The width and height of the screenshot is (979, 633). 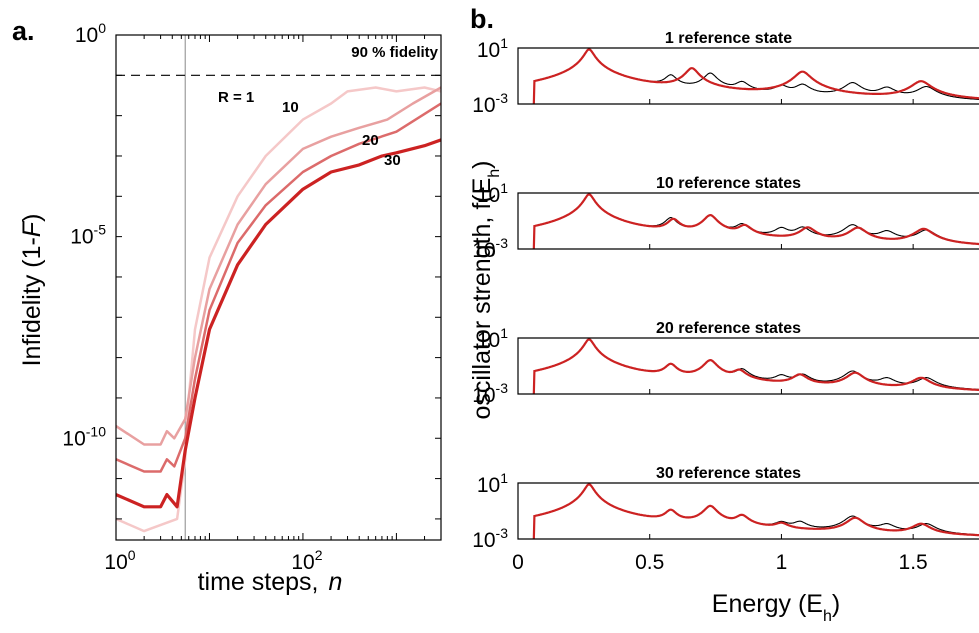 I want to click on b-y-tick-bottom-0: 10-3, so click(x=490, y=103).